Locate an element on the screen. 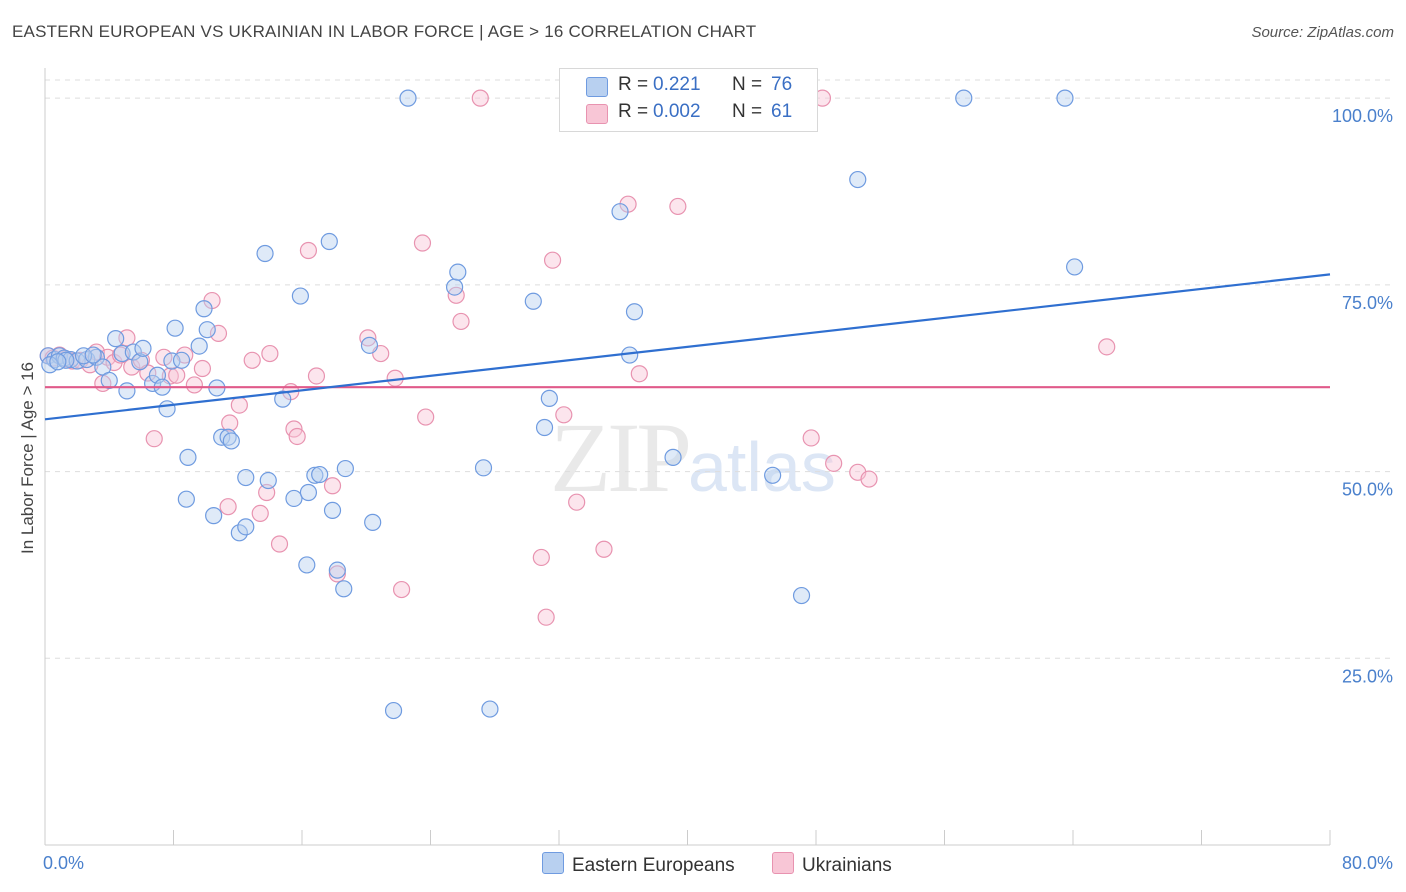  watermark-atlas: atlas is located at coordinates (762, 467).